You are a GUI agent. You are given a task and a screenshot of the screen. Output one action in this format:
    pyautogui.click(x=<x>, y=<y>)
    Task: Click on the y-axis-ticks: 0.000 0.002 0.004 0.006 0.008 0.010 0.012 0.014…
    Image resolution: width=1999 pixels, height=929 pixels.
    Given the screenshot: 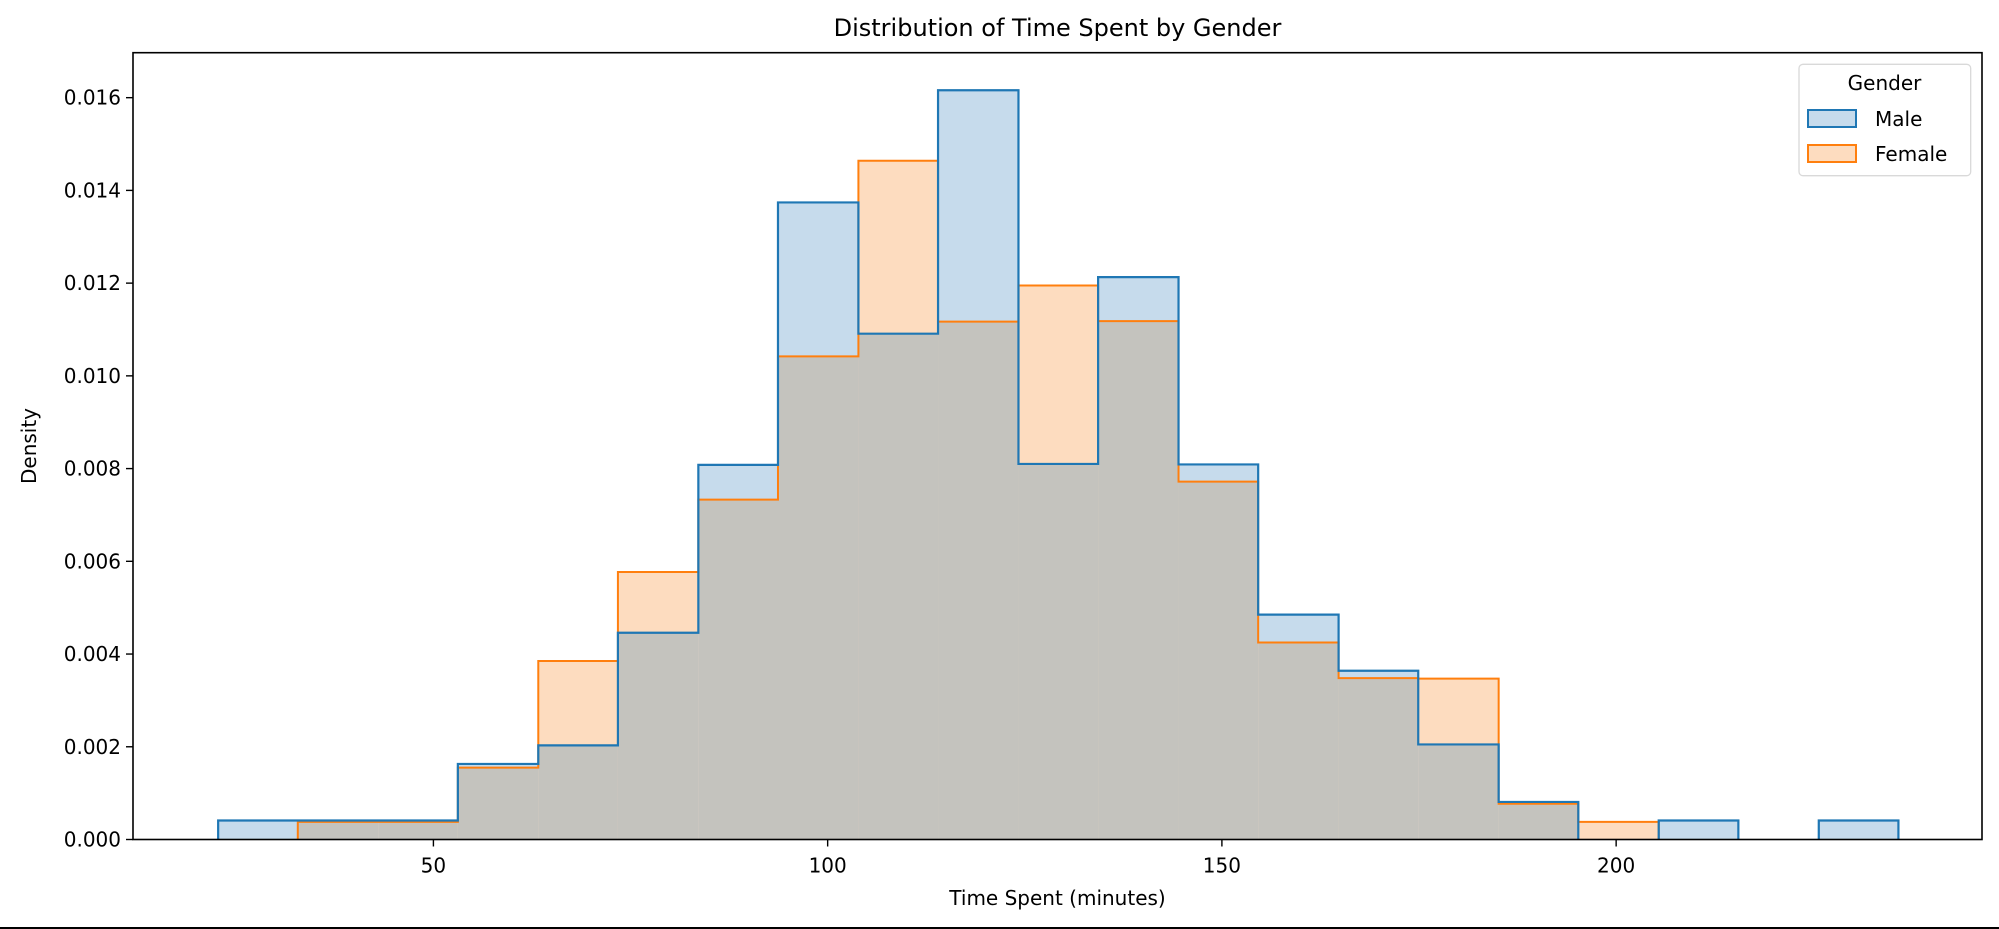 What is the action you would take?
    pyautogui.click(x=98, y=469)
    